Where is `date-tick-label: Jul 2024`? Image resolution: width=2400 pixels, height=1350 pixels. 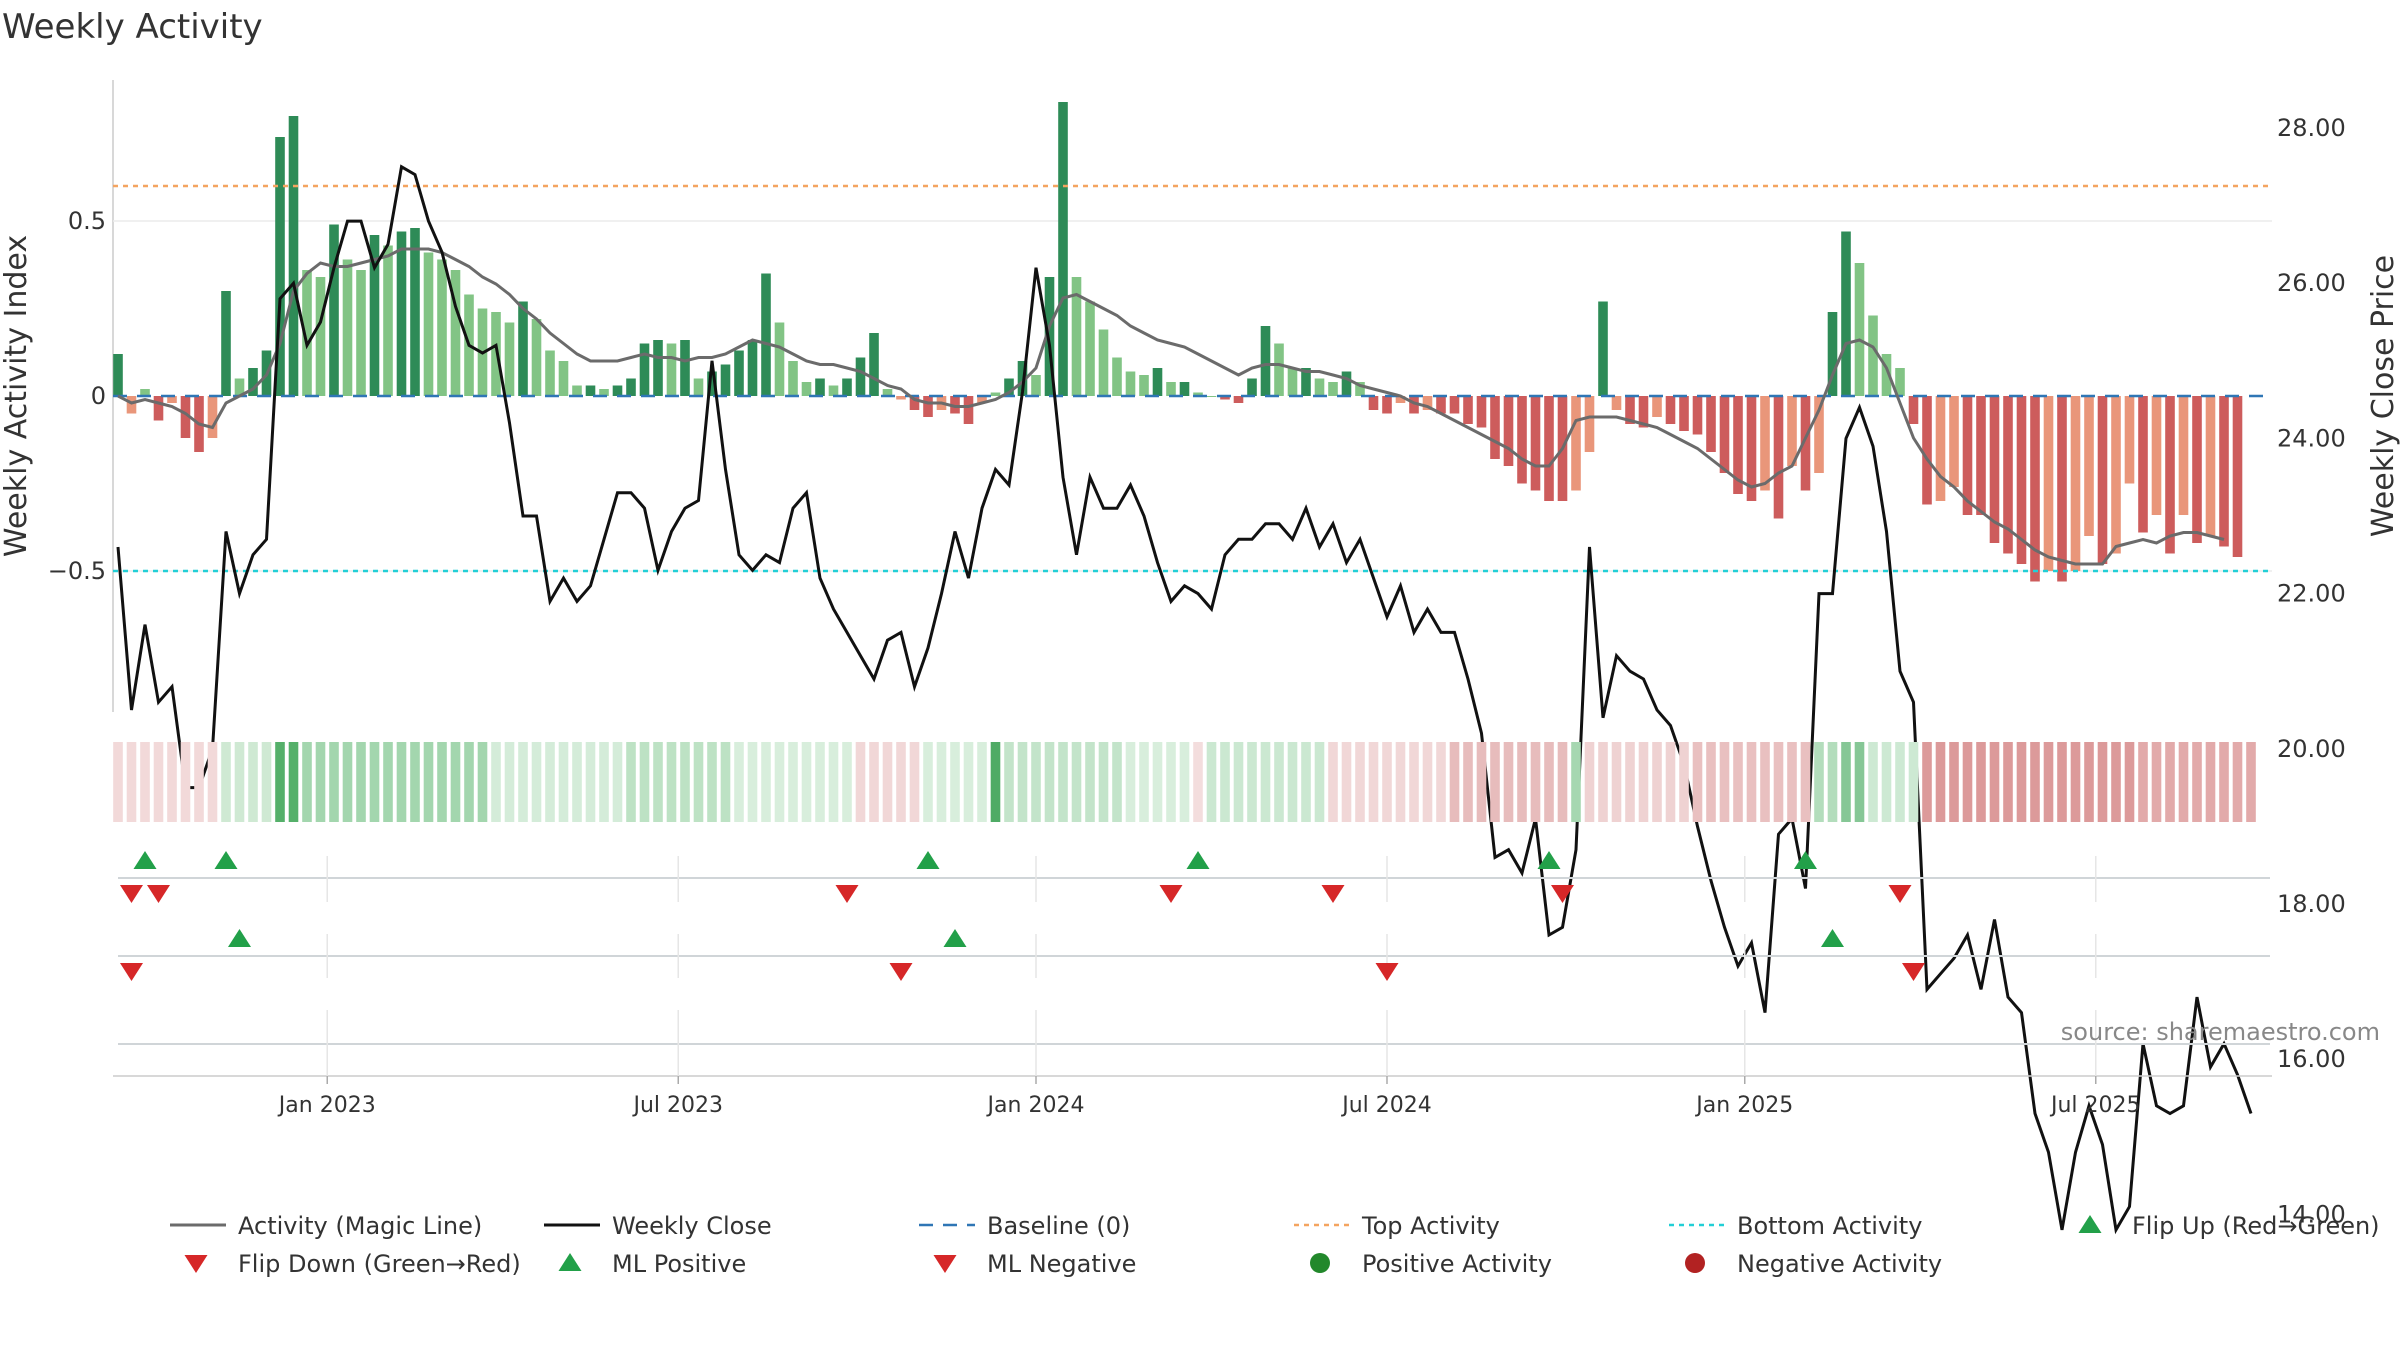 date-tick-label: Jul 2024 is located at coordinates (1386, 1105).